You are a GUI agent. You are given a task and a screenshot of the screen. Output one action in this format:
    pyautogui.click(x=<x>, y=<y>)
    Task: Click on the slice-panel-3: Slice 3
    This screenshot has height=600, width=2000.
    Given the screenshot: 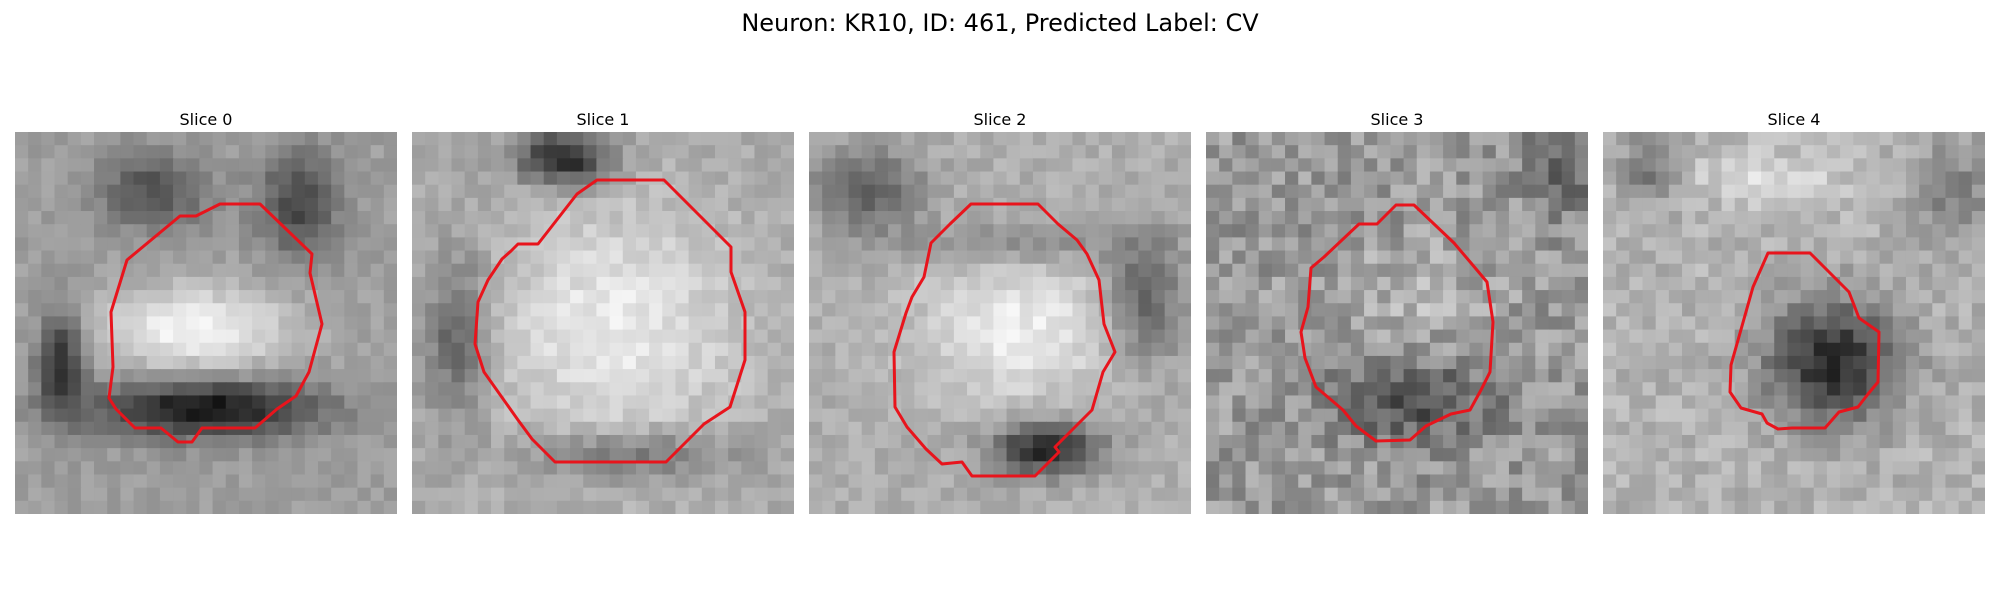 What is the action you would take?
    pyautogui.click(x=1397, y=311)
    